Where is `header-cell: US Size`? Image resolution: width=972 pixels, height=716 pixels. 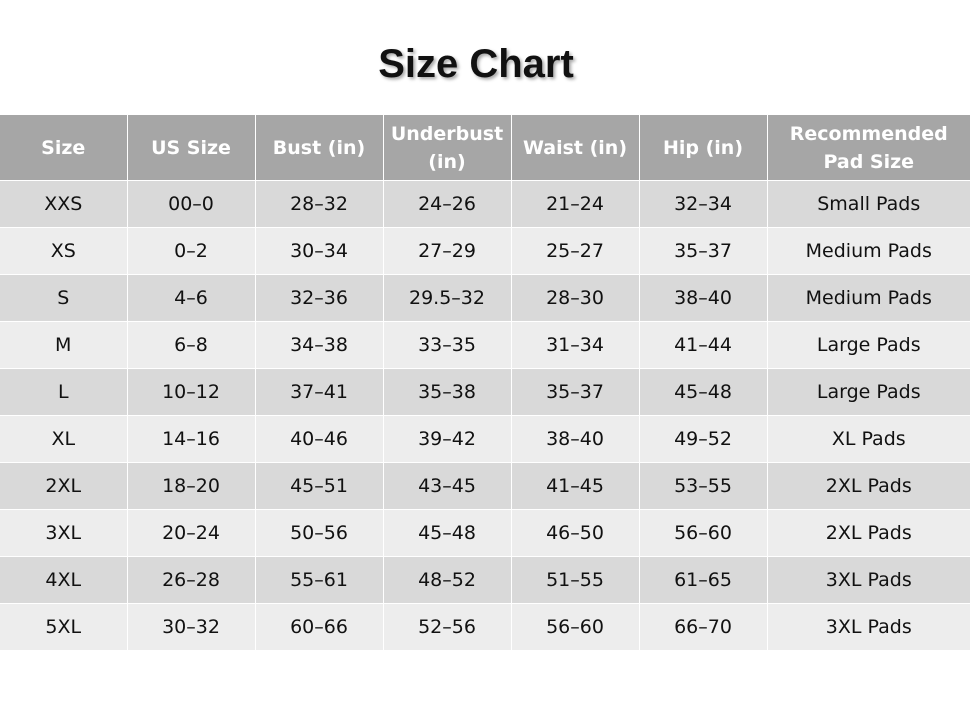 header-cell: US Size is located at coordinates (191, 148).